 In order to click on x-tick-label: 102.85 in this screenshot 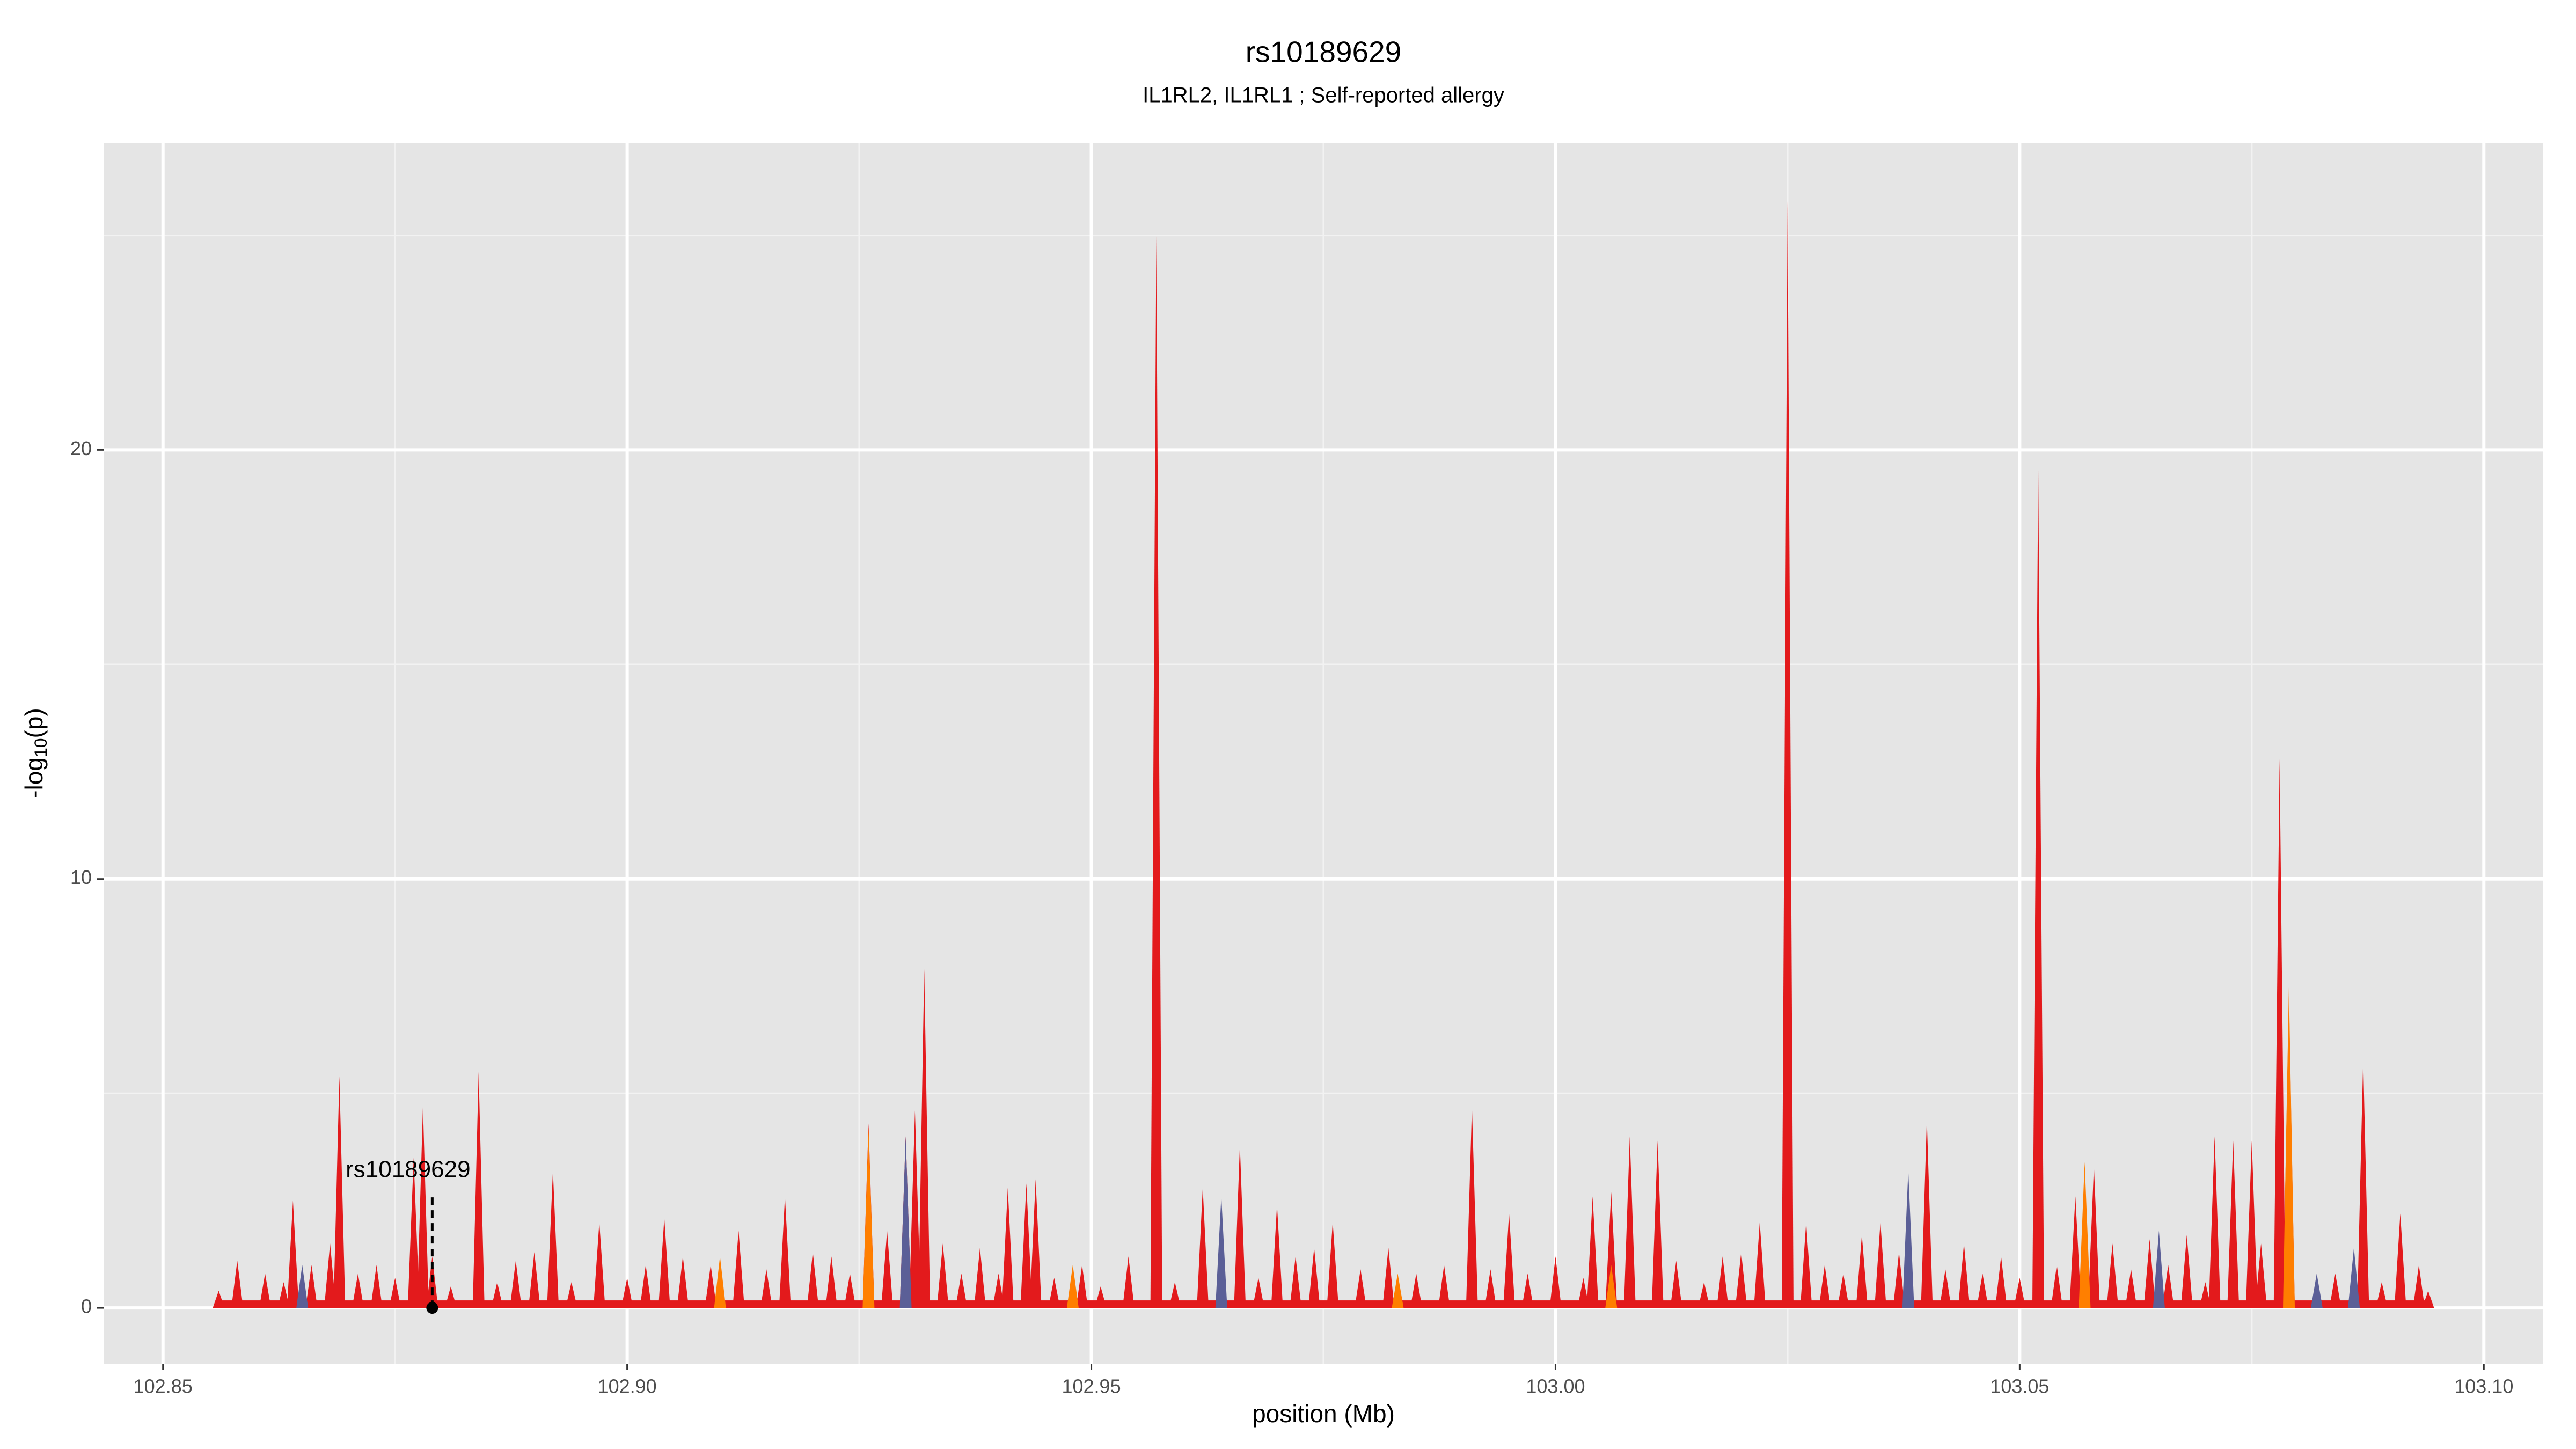, I will do `click(163, 1386)`.